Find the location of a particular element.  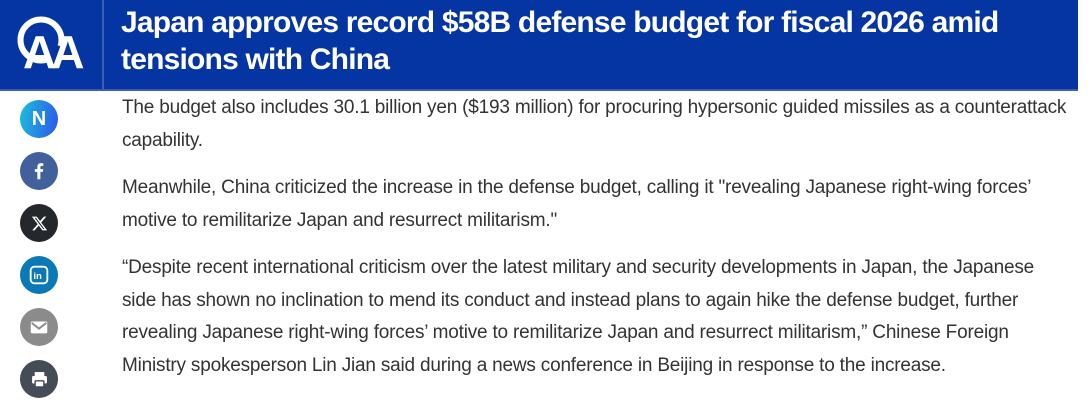

x-icon is located at coordinates (39, 223).